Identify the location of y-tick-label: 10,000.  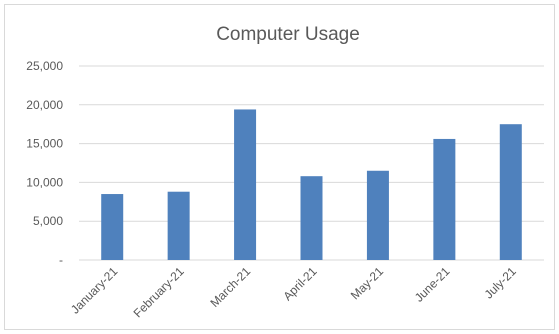
(44, 182).